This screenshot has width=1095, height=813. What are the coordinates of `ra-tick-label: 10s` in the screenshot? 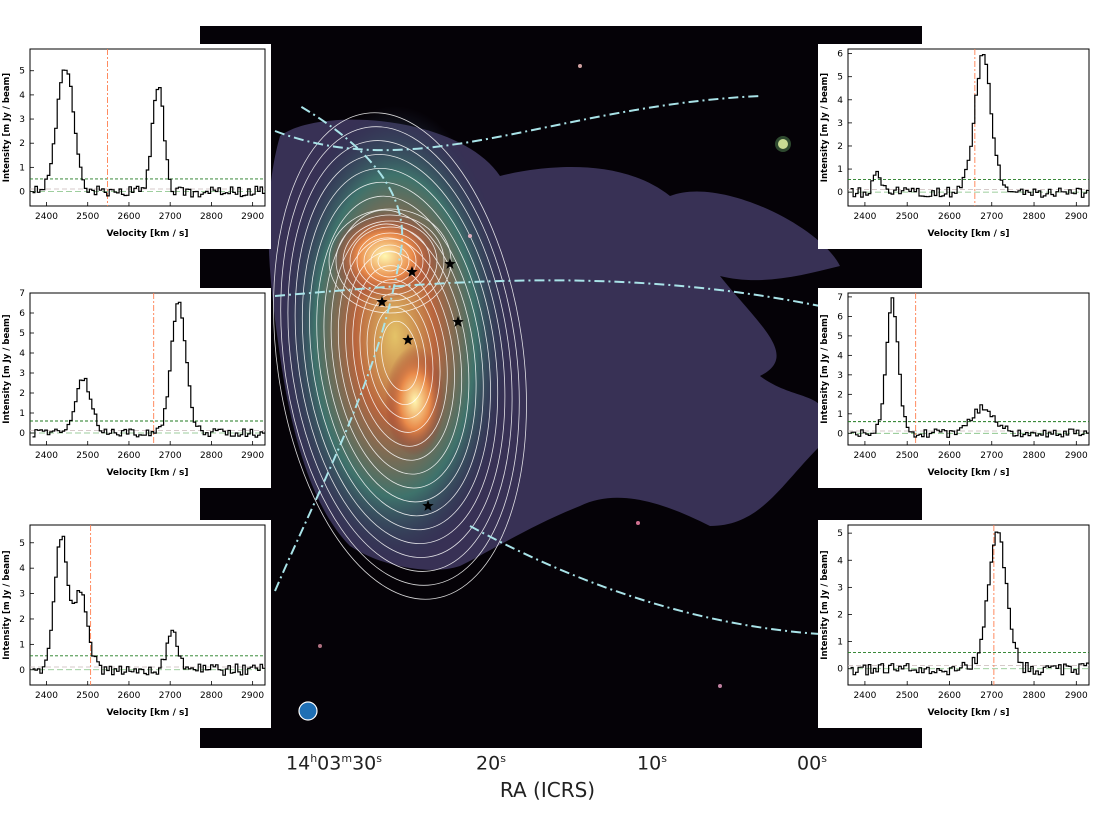 It's located at (652, 763).